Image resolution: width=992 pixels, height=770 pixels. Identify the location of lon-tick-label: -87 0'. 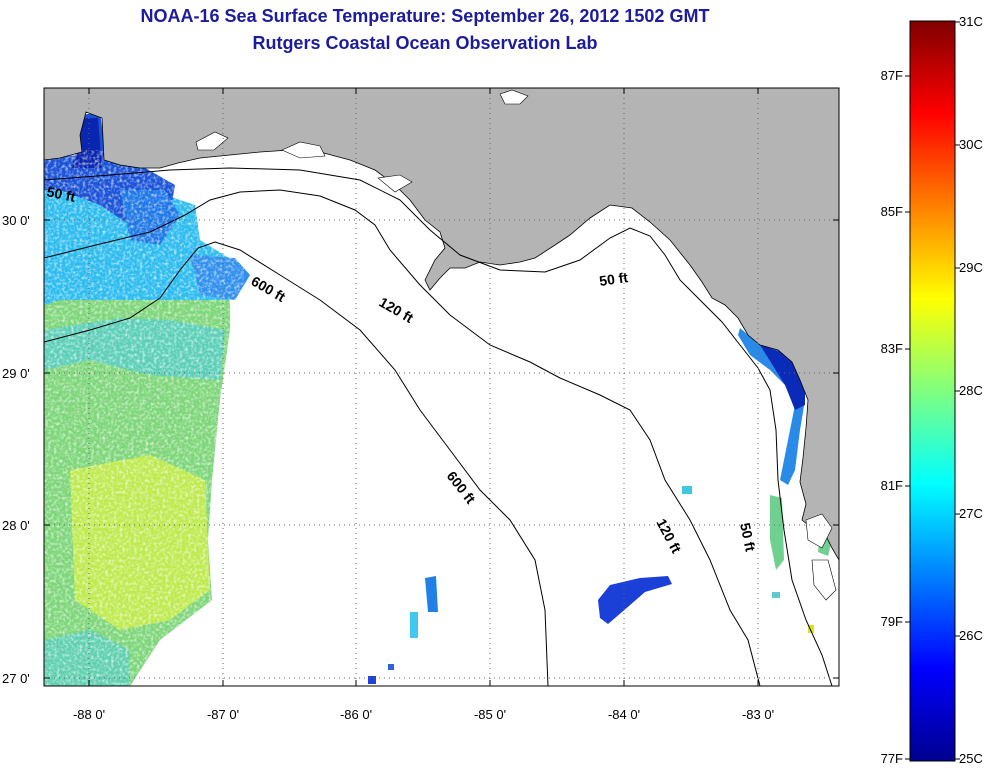
(223, 714).